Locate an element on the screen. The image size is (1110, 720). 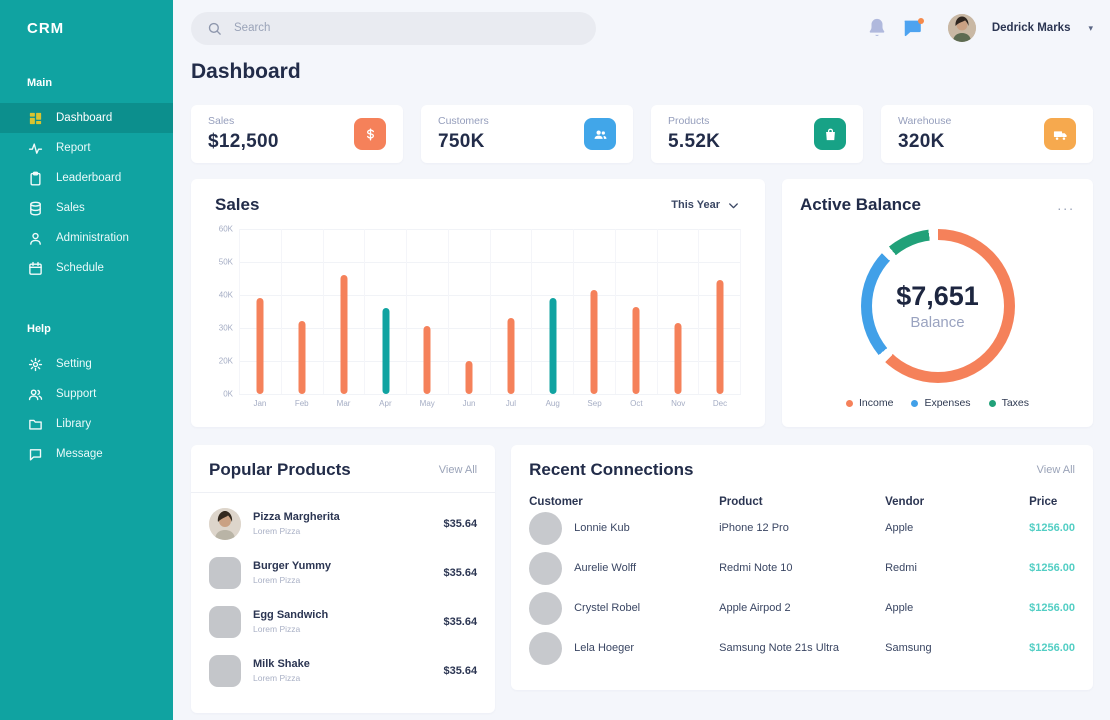
people-icon is located at coordinates (600, 134).